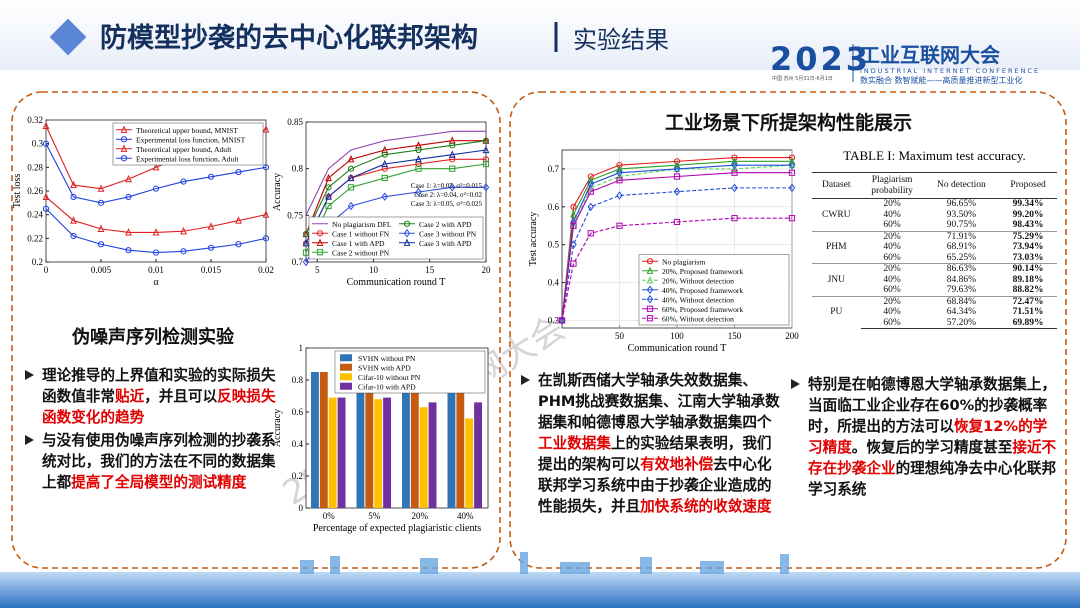  Describe the element at coordinates (961, 290) in the screenshot. I see `table-cell: 79.63%` at that location.